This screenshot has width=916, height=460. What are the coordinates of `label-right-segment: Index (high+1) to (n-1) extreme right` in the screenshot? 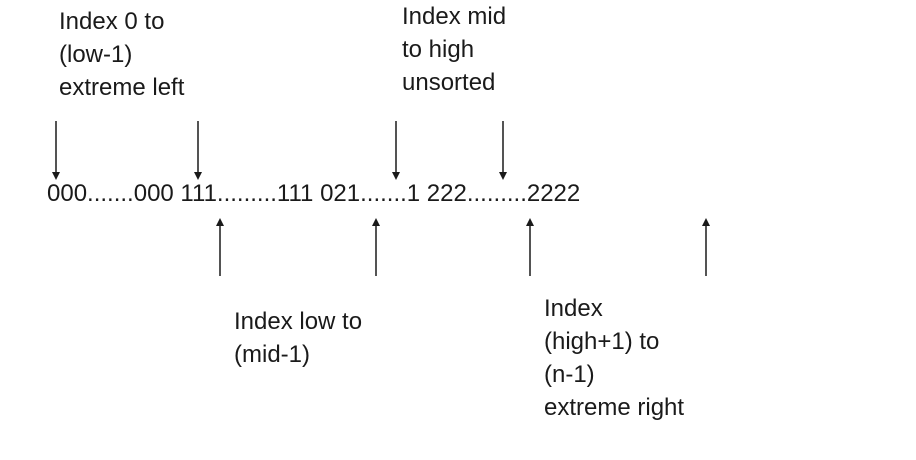 It's located at (614, 358).